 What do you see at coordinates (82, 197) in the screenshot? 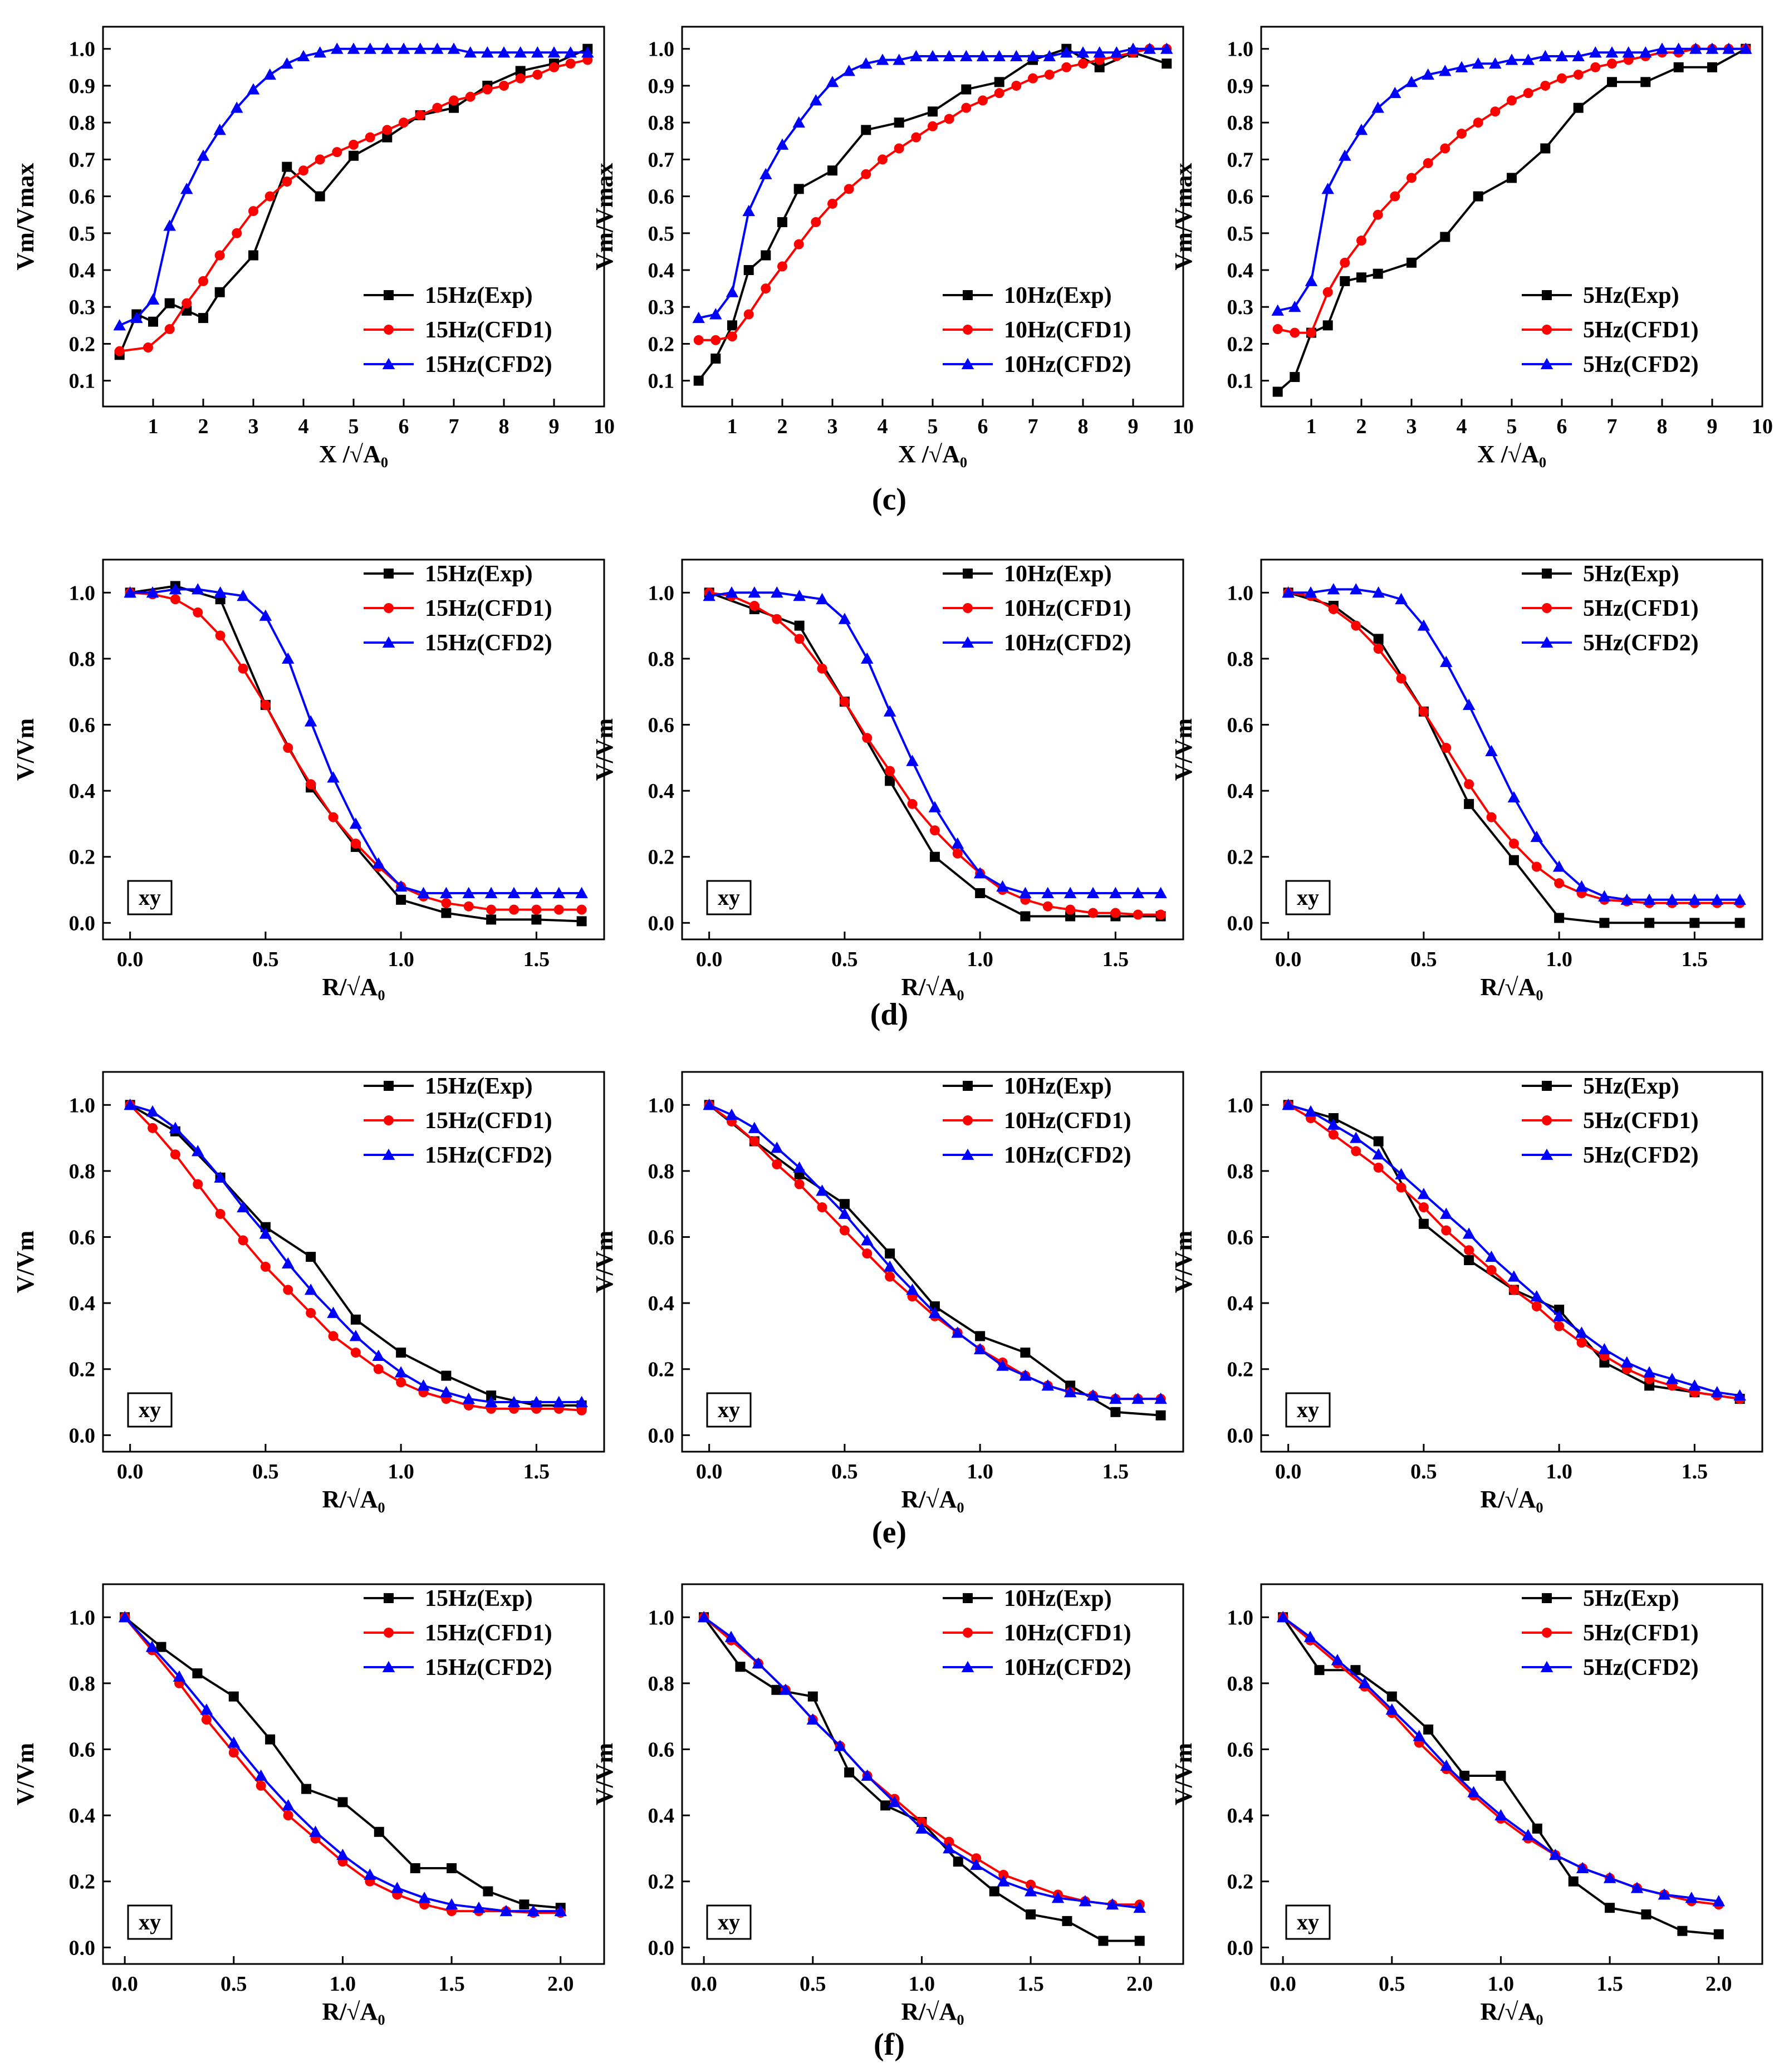
I see `y-tick-label: 0.6` at bounding box center [82, 197].